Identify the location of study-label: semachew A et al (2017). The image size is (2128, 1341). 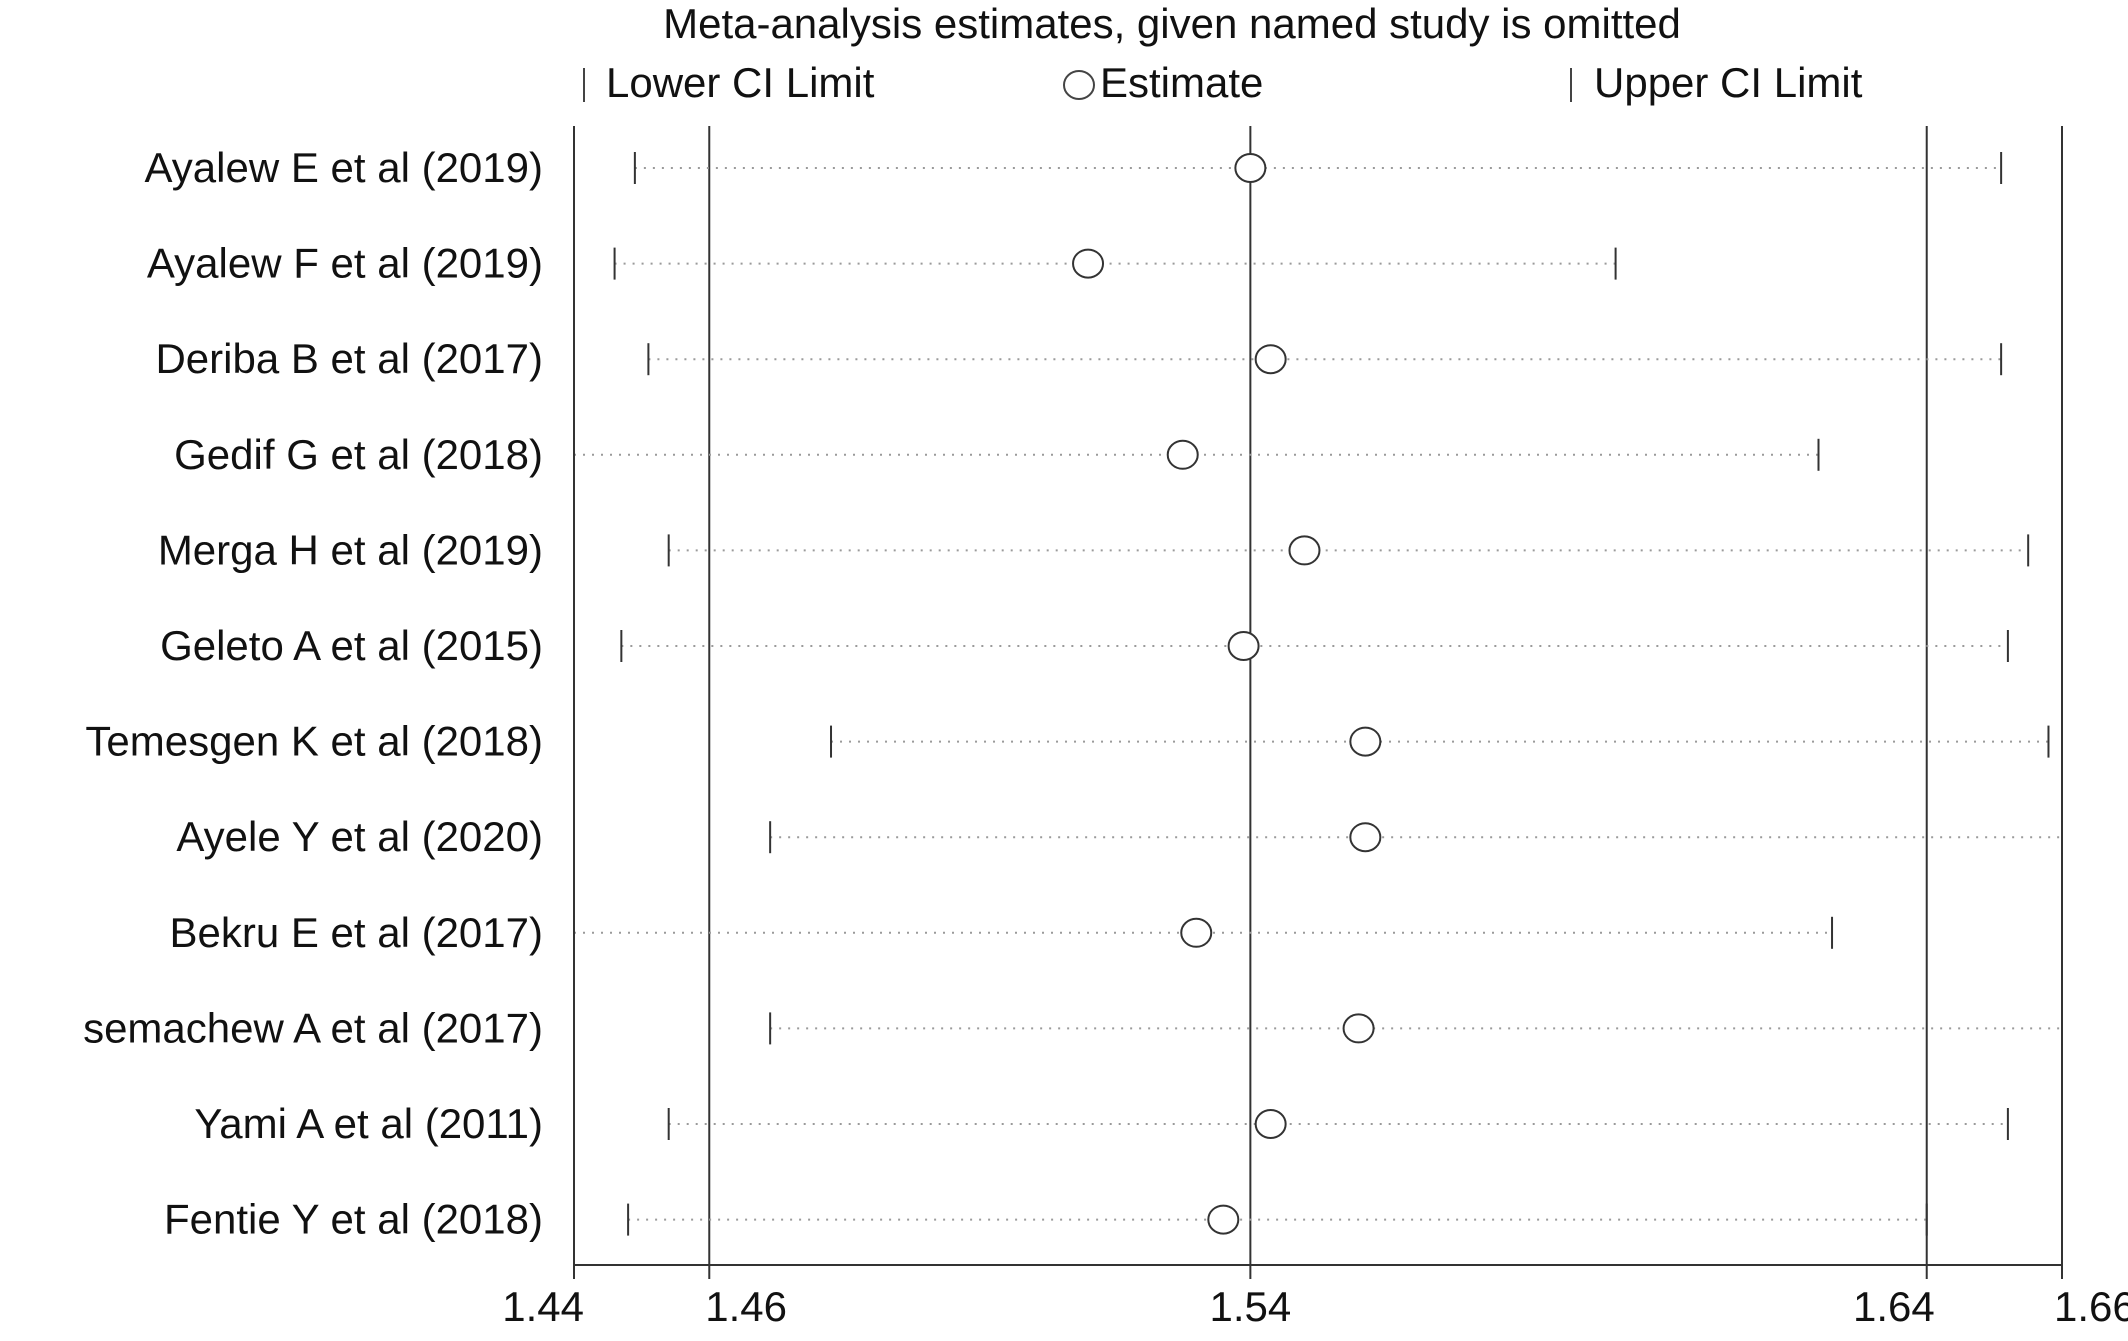
(313, 1027).